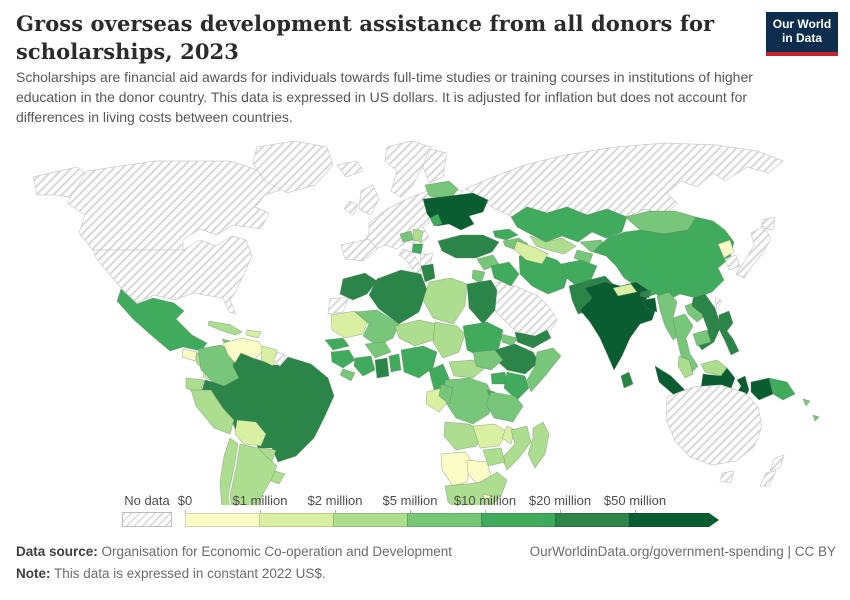 The image size is (850, 600). Describe the element at coordinates (504, 407) in the screenshot. I see `country-tanzania` at that location.